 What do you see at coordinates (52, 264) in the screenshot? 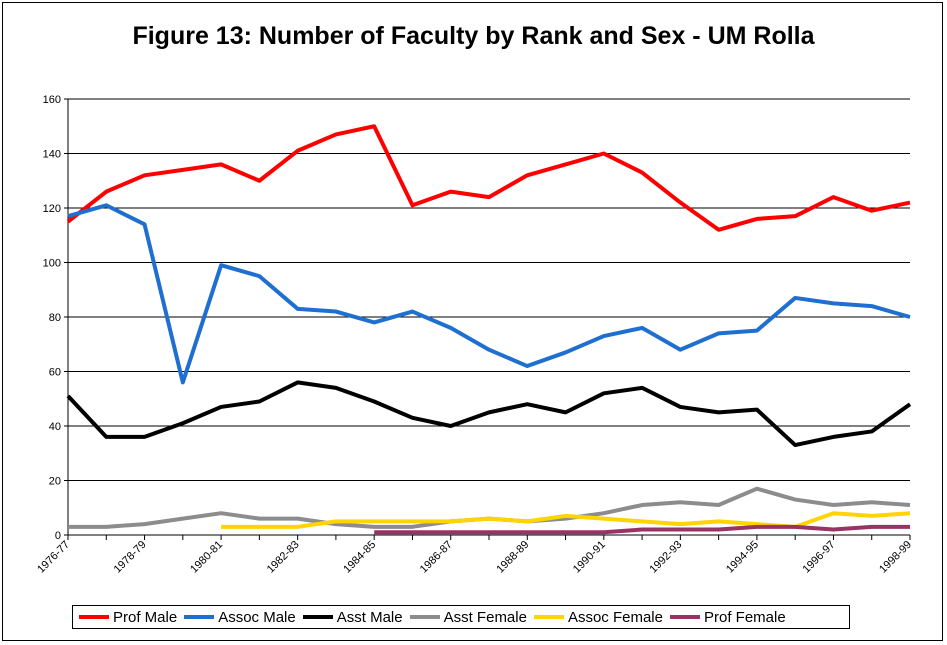
I see `y-tick-label: 100` at bounding box center [52, 264].